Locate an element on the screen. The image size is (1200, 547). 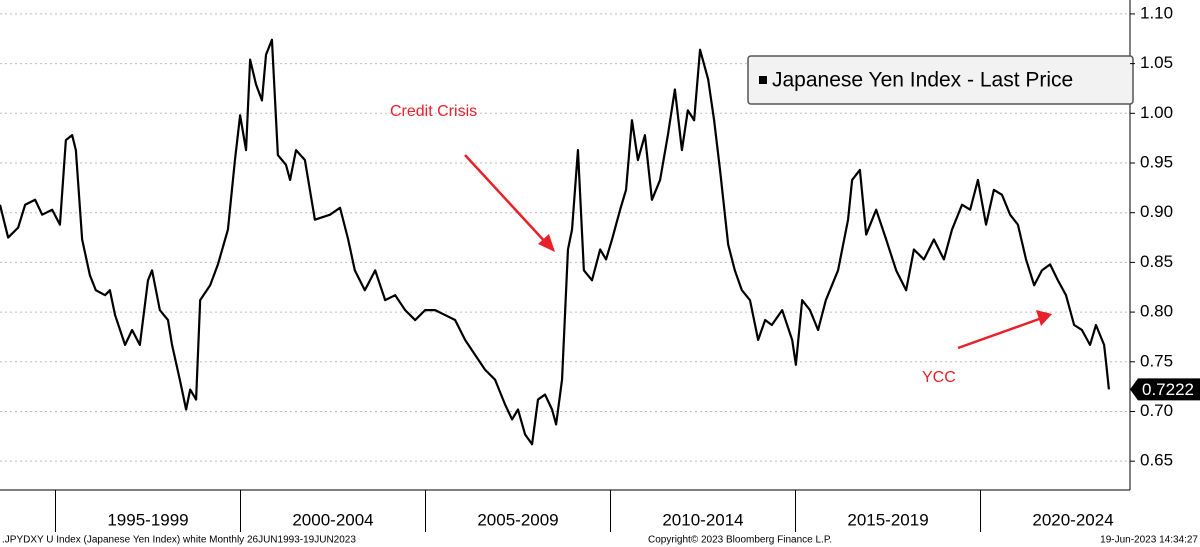
y-tick-label: 0.90 is located at coordinates (1156, 211).